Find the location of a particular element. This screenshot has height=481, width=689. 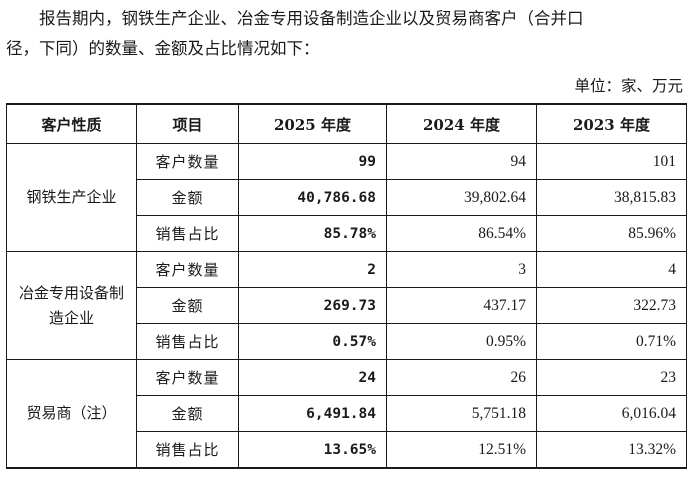

table-row: 金额 40,786.68 39,802.64 38,815.83 is located at coordinates (347, 197).